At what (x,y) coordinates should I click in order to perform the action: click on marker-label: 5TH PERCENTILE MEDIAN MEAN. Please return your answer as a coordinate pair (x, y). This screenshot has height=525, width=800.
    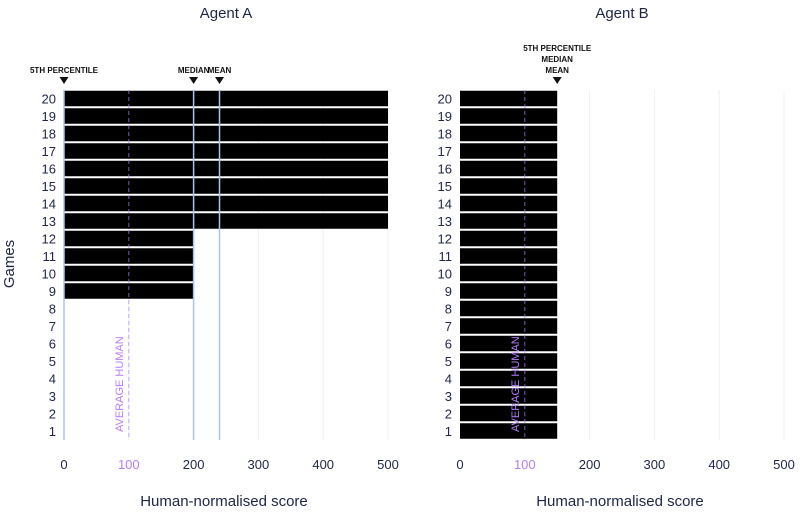
    Looking at the image, I should click on (557, 59).